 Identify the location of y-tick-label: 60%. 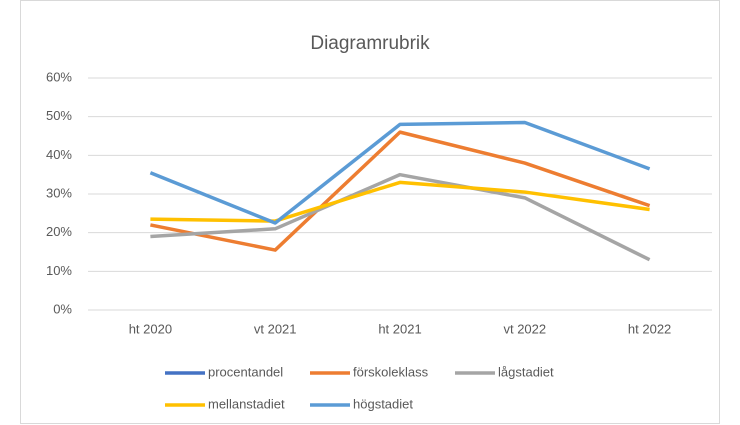
(59, 76).